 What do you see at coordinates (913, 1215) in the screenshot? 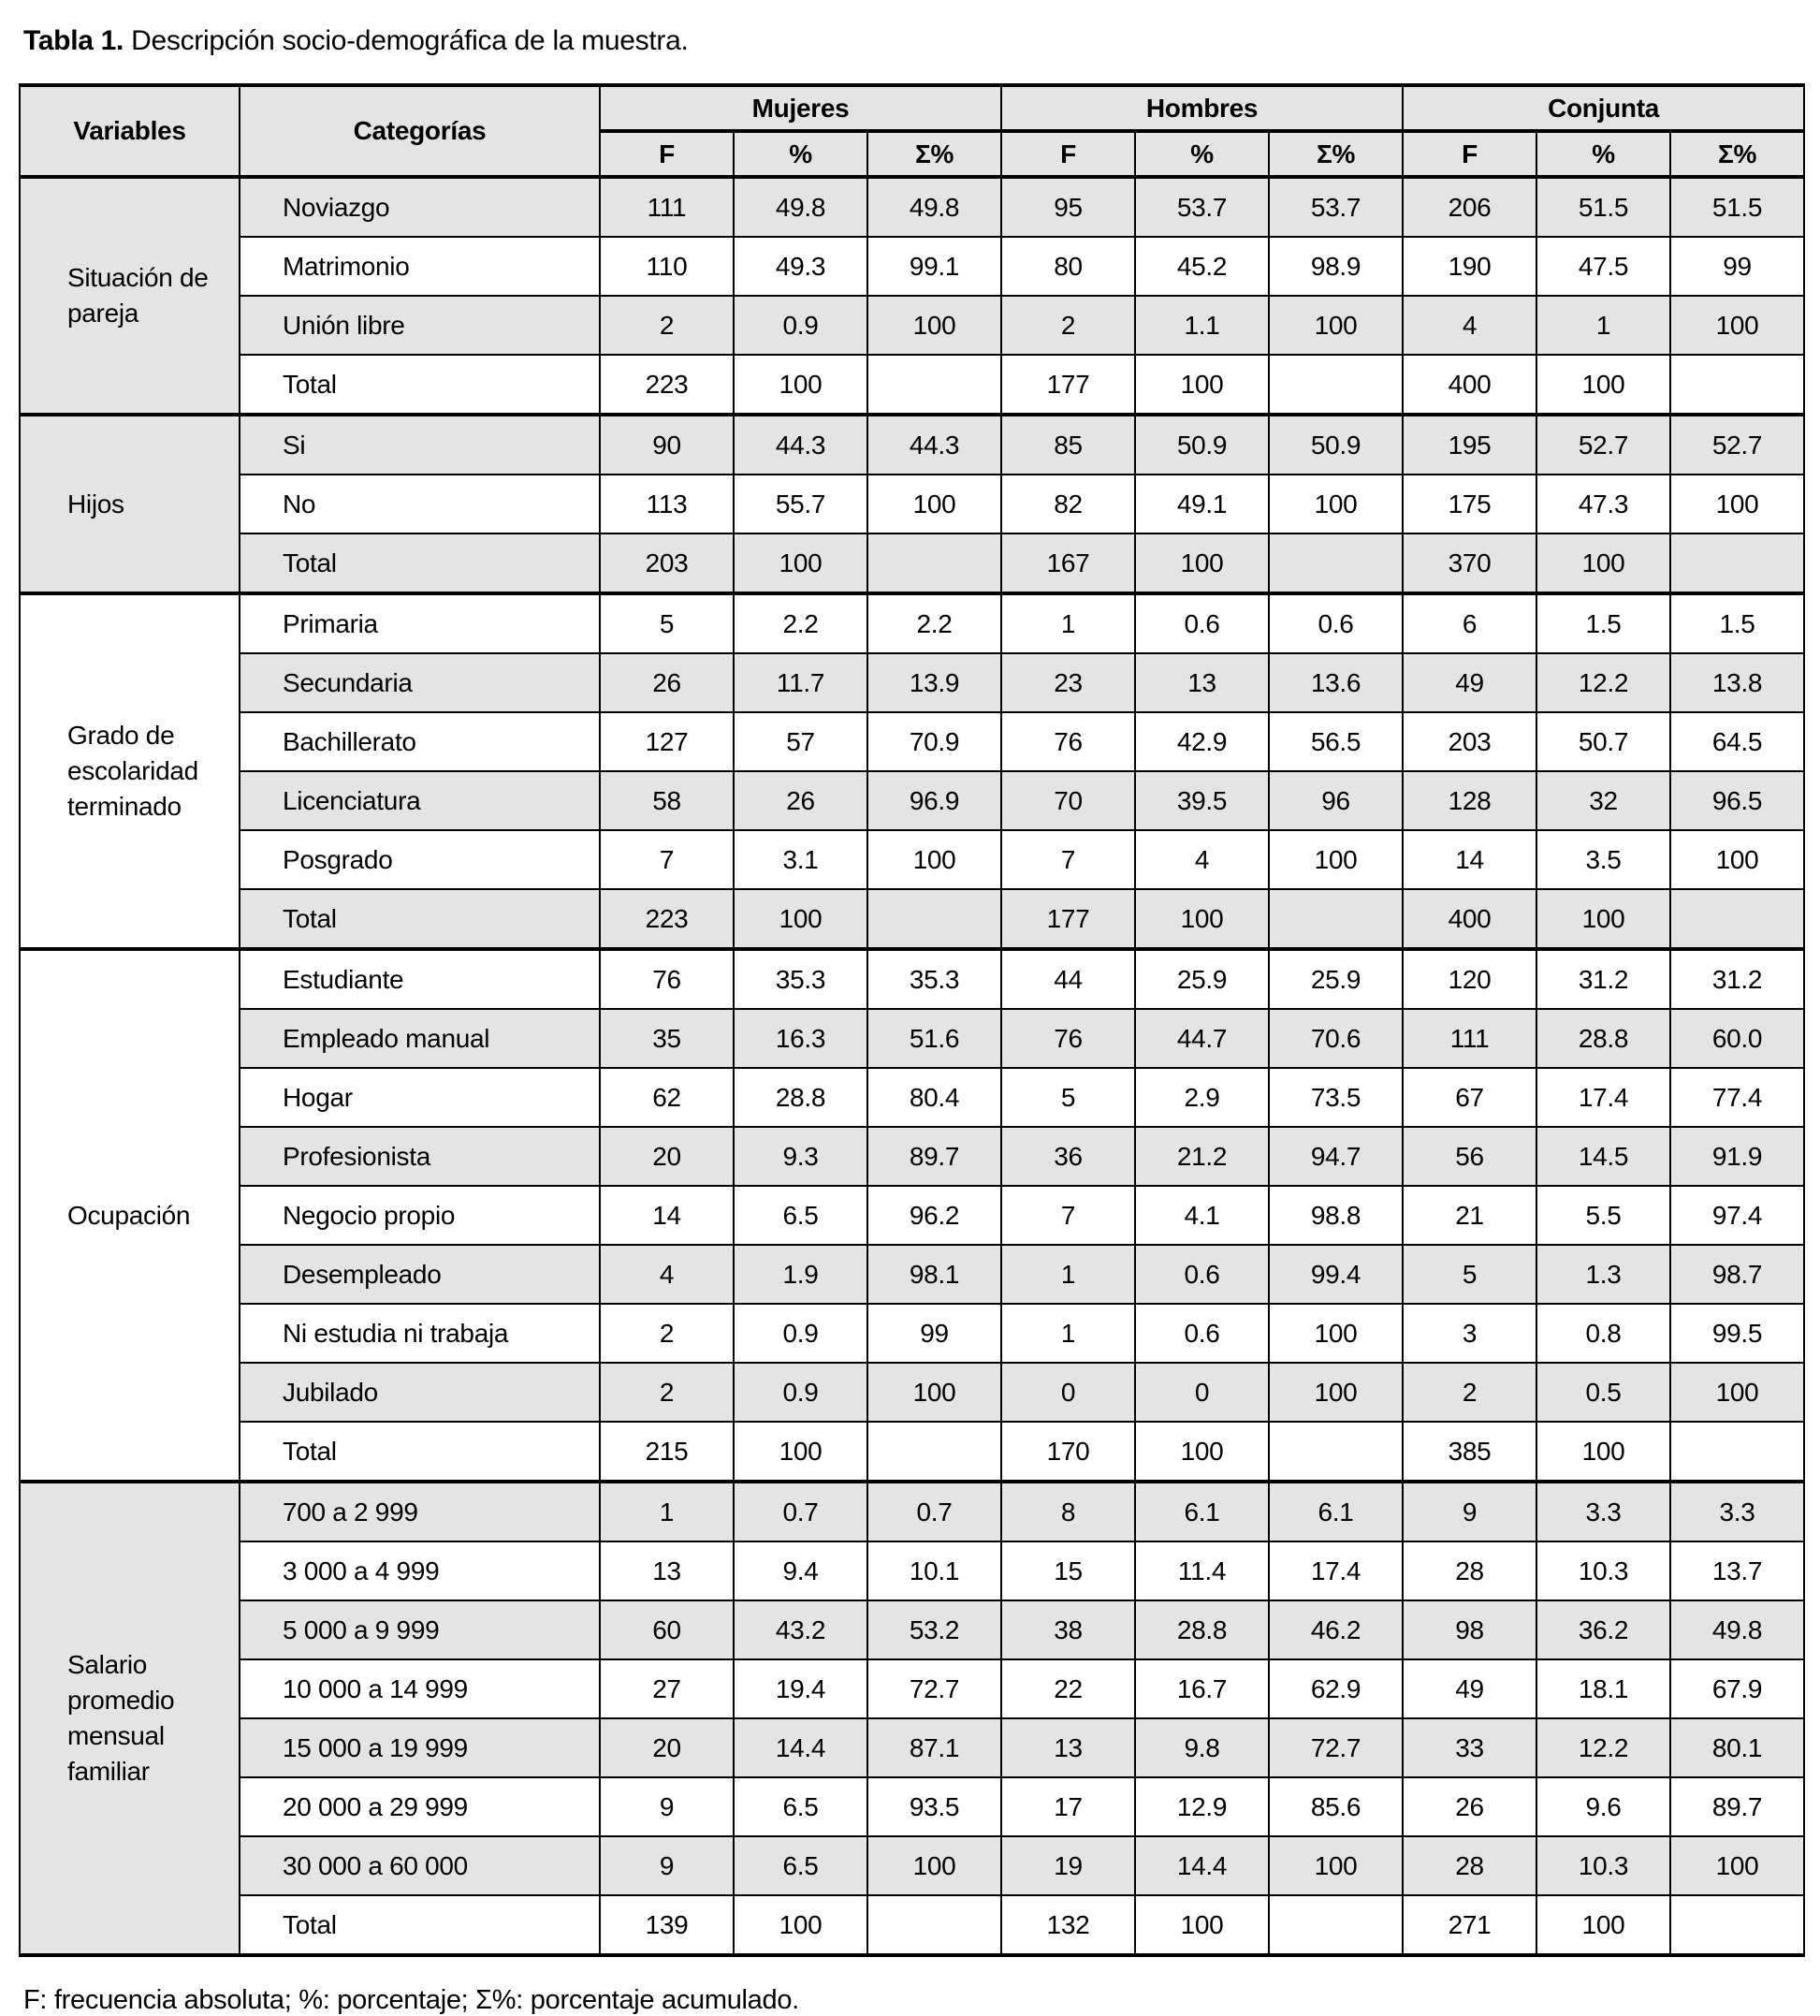
I see `table-row: Negocio propio 14 6.5 96.2 7 4.1 98.8 21 5.5 97.4` at bounding box center [913, 1215].